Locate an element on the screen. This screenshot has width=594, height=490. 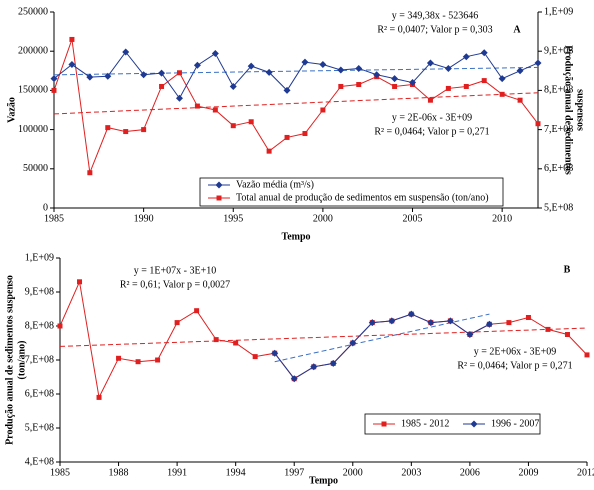
y2-tick-label: 7,E+08 is located at coordinates (558, 129).